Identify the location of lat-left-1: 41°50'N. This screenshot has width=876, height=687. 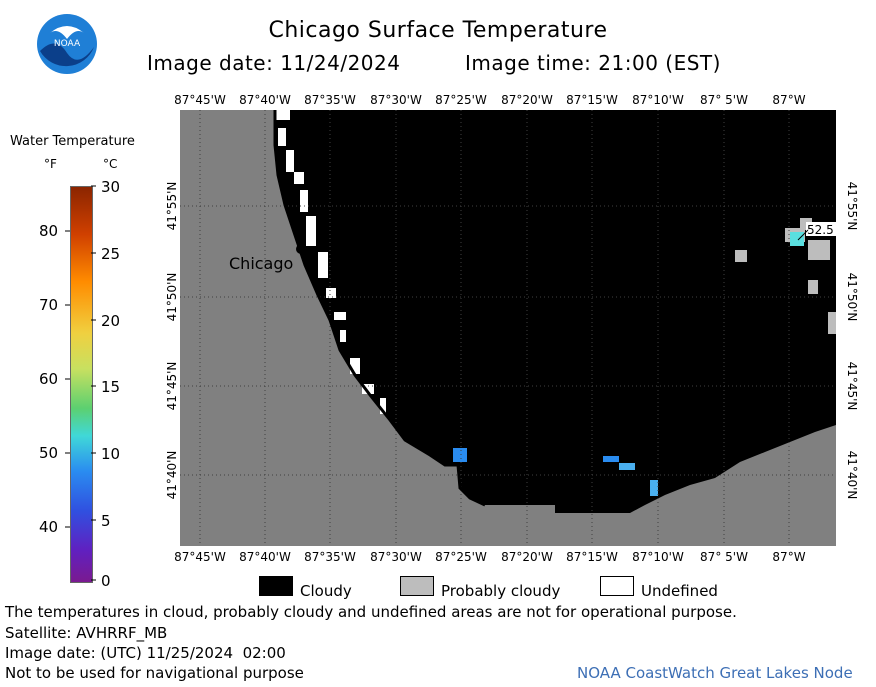
(172, 297).